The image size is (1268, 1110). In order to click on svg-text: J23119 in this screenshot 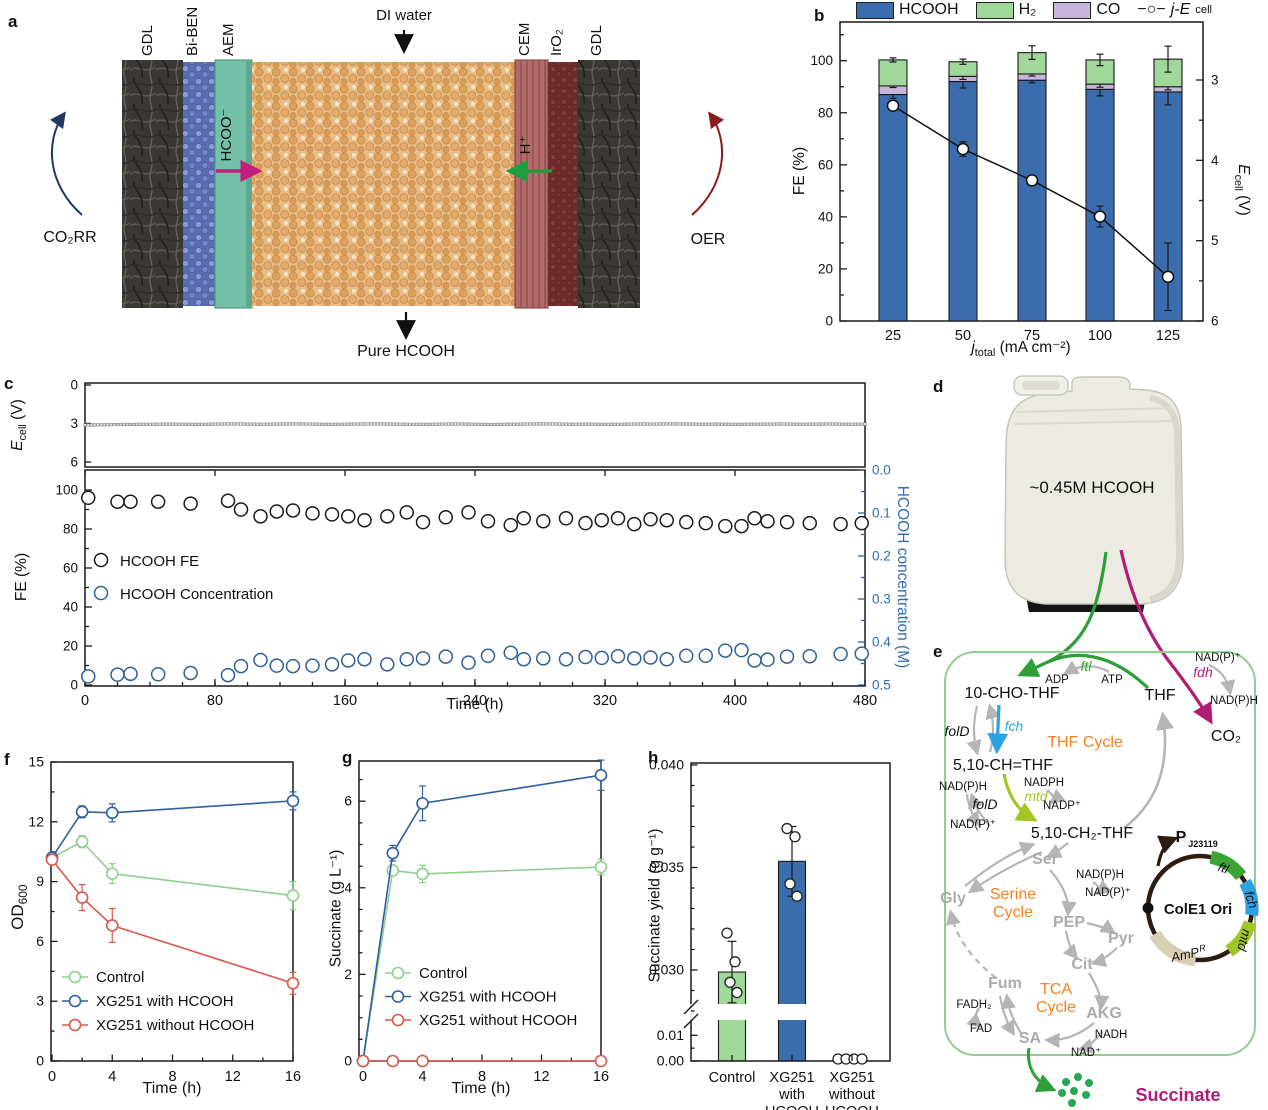, I will do `click(1203, 844)`.